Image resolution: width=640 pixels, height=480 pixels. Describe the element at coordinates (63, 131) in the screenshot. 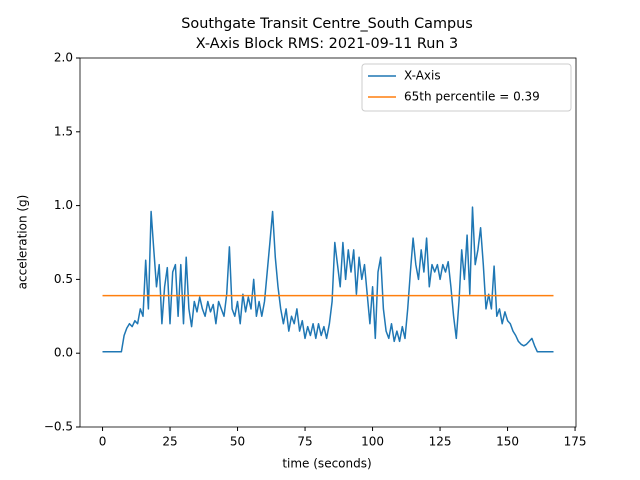

I see `y-tick-label: 1.5` at that location.